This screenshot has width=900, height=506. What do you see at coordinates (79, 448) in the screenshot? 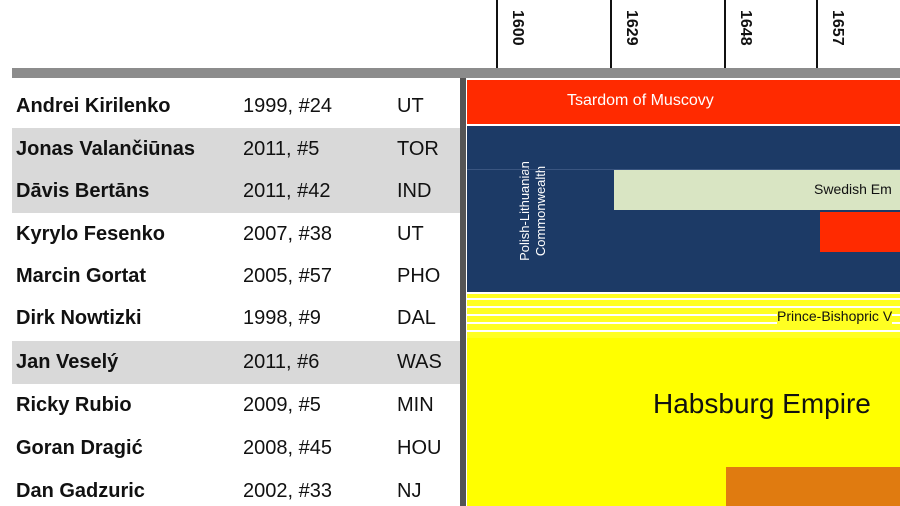
I see `player-name: Goran Dragić` at bounding box center [79, 448].